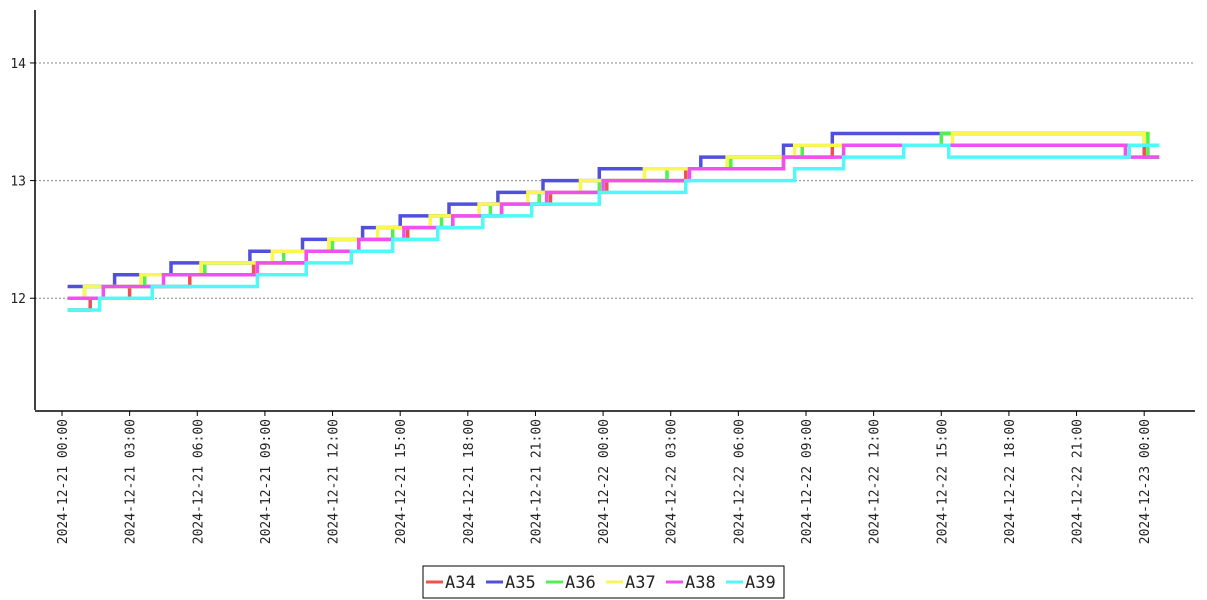 Image resolution: width=1207 pixels, height=600 pixels. I want to click on x-tick-label: 2024-12-21 06:00, so click(198, 481).